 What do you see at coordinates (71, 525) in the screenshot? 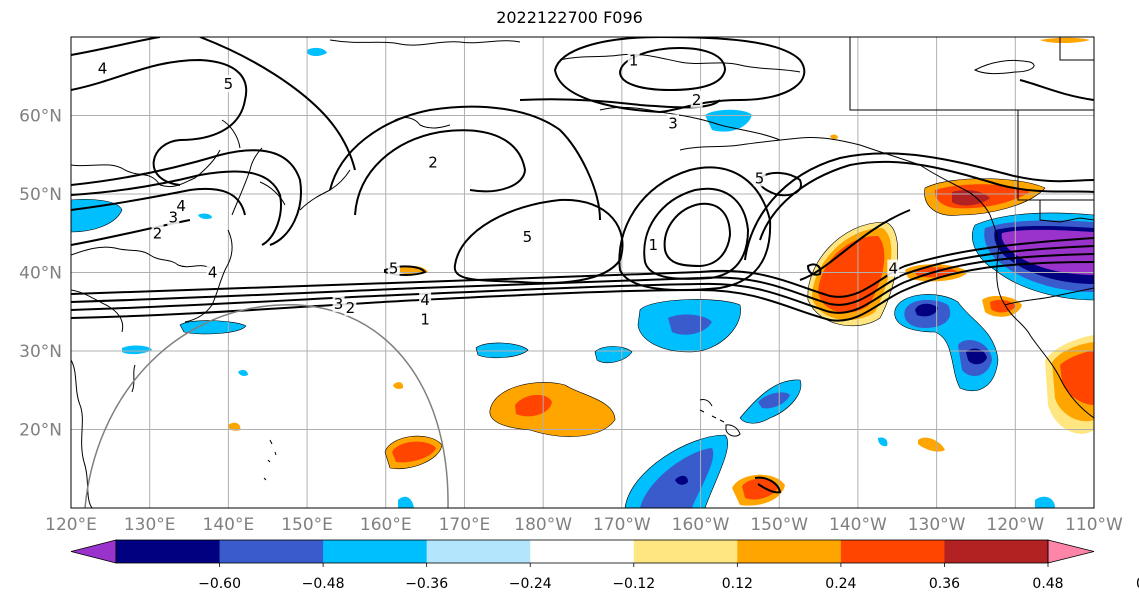
I see `lon-tick-label: 120°E` at bounding box center [71, 525].